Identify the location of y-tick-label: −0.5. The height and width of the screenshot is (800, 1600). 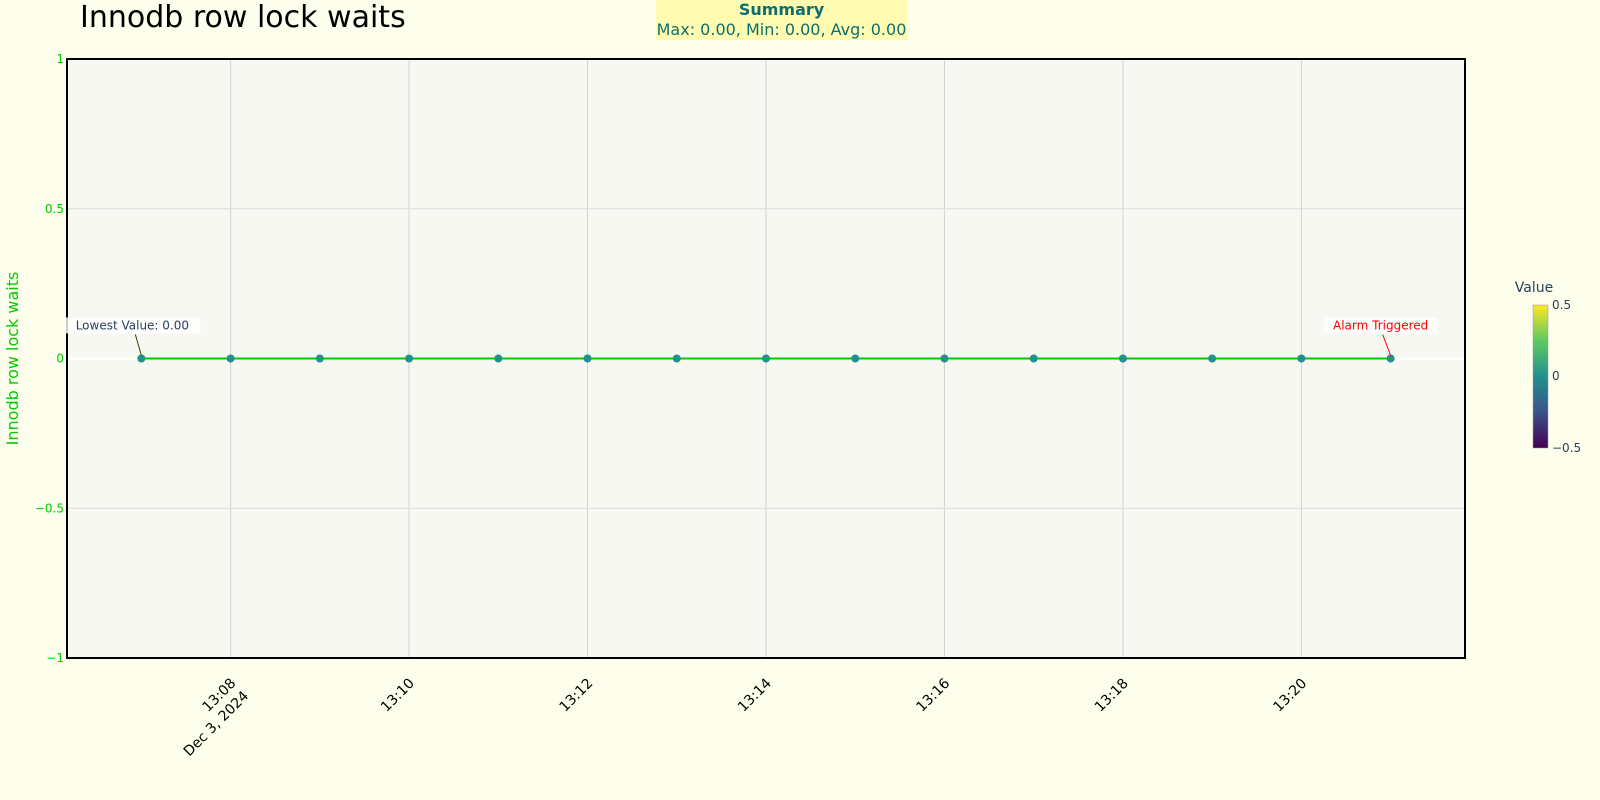
(49, 508).